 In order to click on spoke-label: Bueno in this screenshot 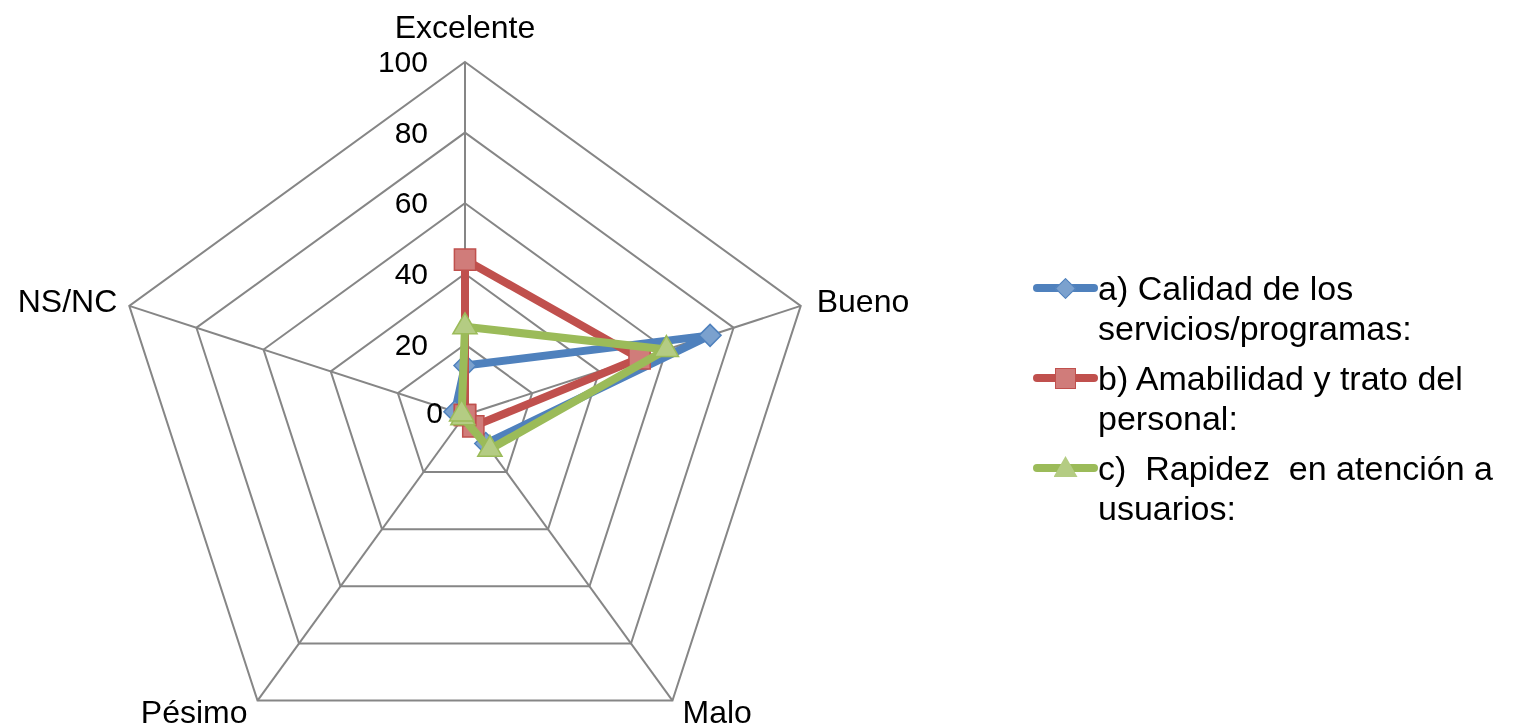, I will do `click(863, 300)`.